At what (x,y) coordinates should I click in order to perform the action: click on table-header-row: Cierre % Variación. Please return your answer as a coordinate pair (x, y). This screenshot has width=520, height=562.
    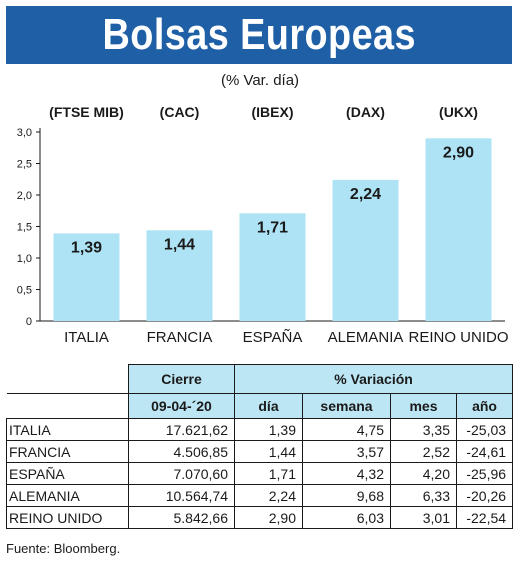
    Looking at the image, I should click on (260, 379).